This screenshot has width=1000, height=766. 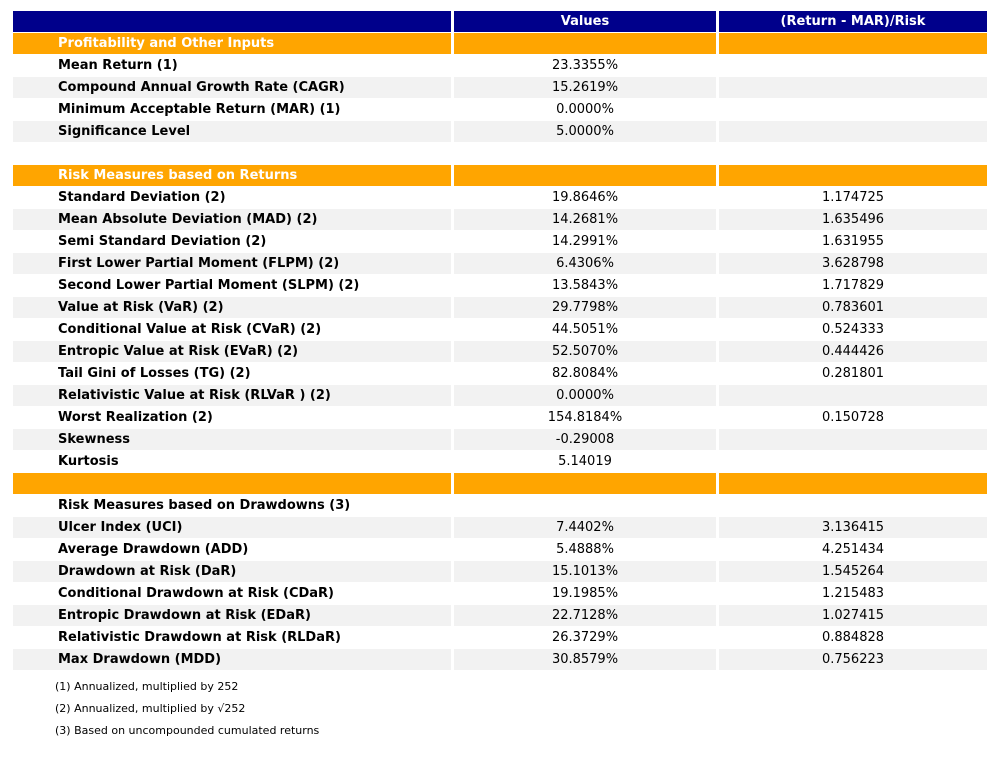 I want to click on metric-value-cell: 52.5070%, so click(x=585, y=351).